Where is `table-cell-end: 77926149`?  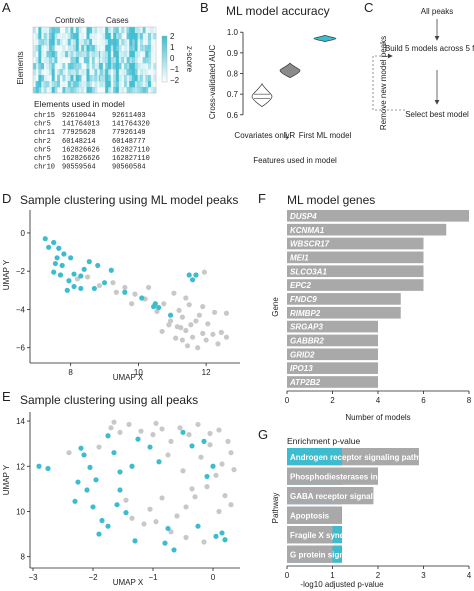
table-cell-end: 77926149 is located at coordinates (129, 133).